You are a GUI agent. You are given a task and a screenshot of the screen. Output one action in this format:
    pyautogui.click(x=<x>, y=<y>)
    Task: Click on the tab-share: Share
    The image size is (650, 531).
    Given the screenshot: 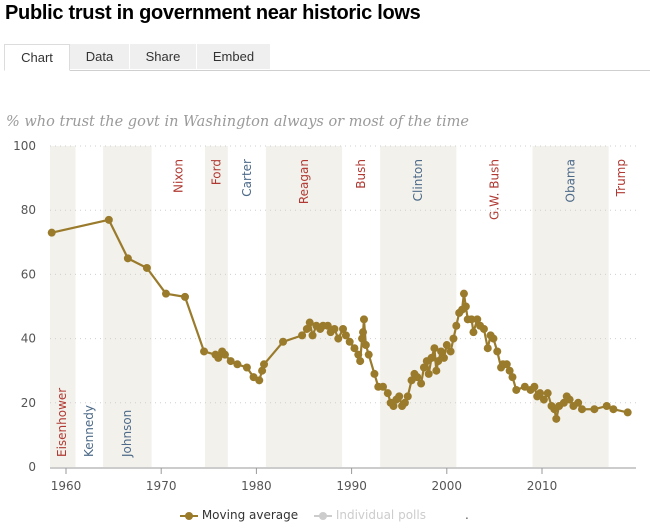 What is the action you would take?
    pyautogui.click(x=163, y=56)
    